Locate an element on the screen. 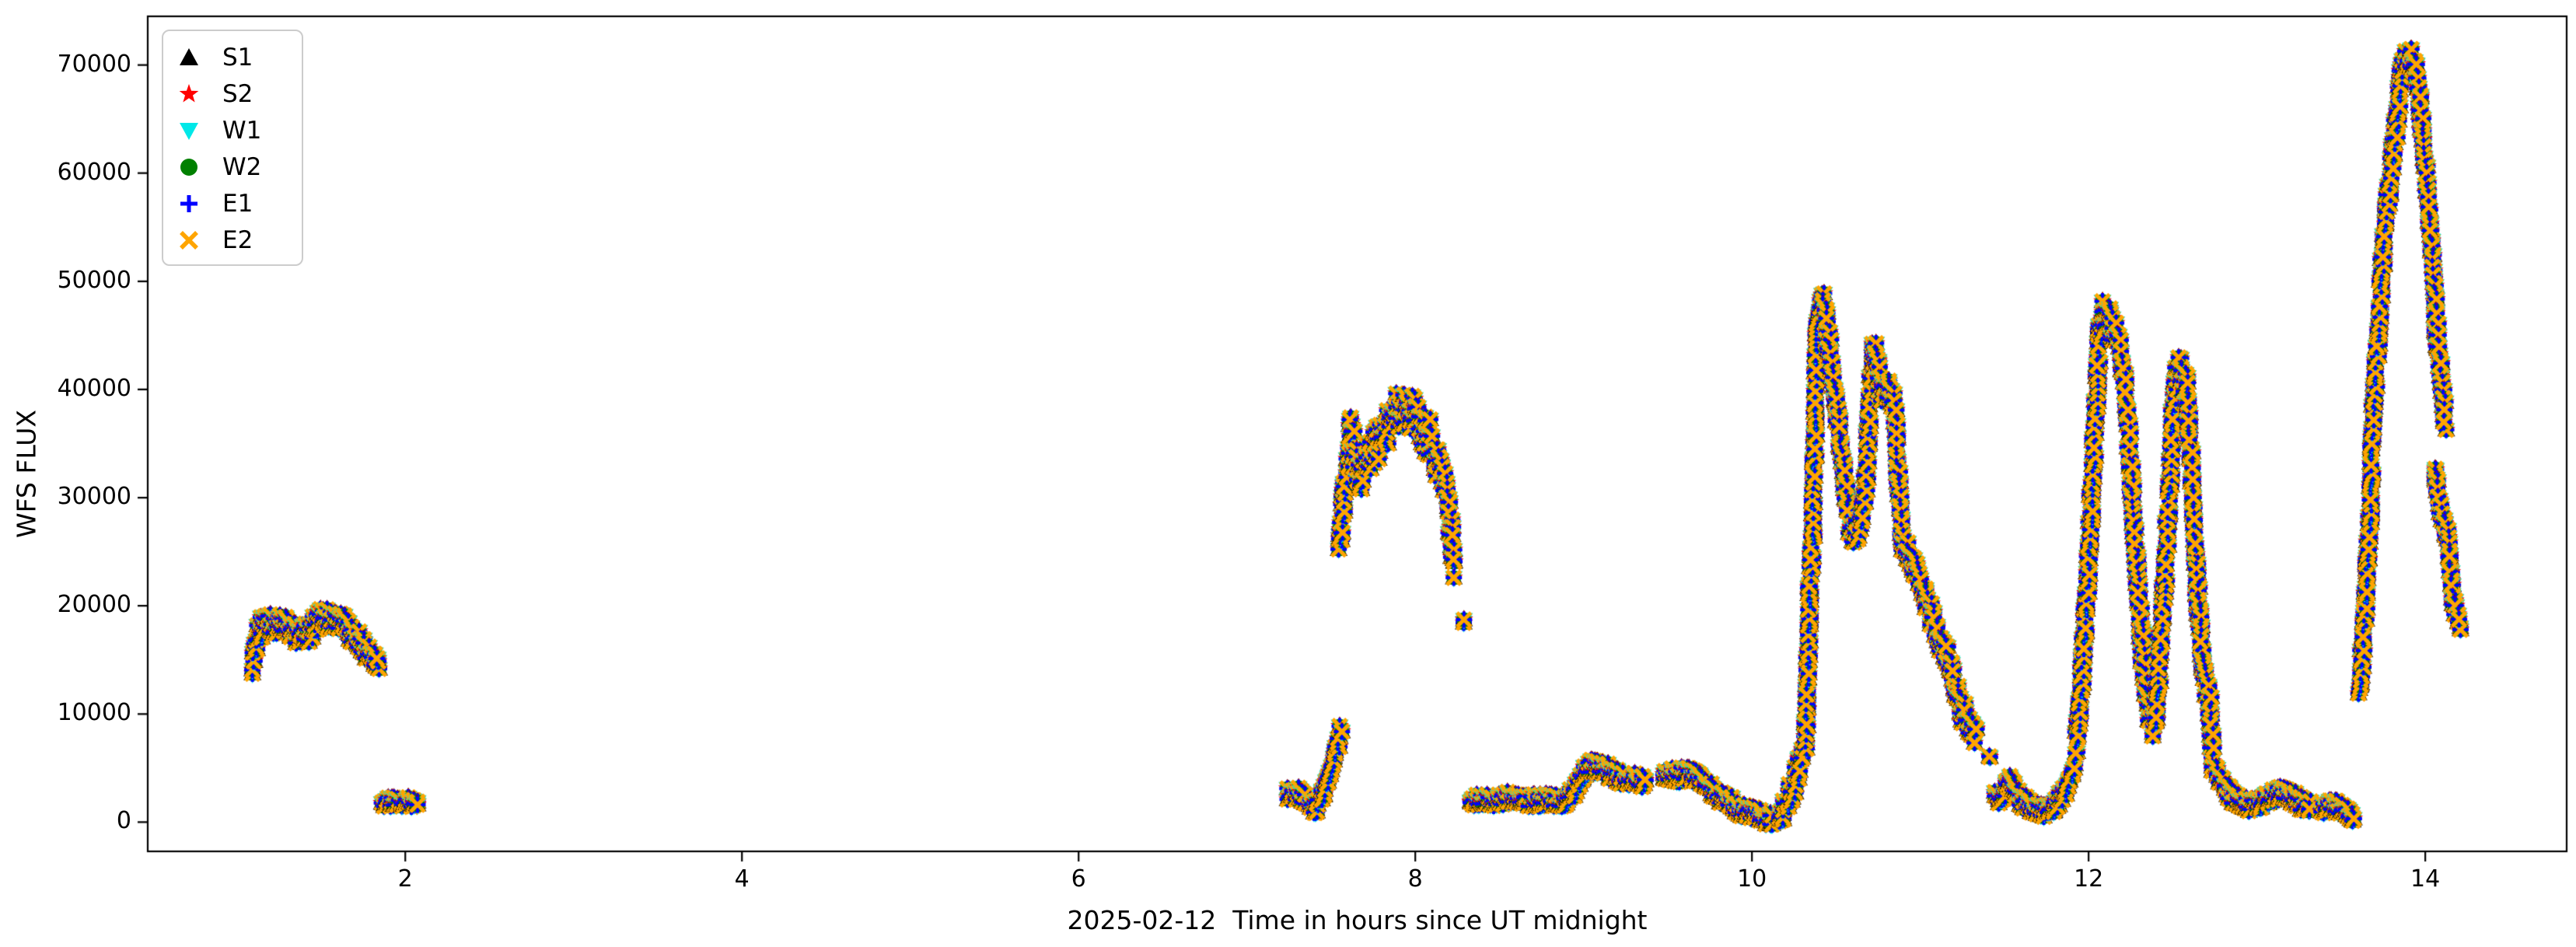  legend-marker-star-icon is located at coordinates (189, 93).